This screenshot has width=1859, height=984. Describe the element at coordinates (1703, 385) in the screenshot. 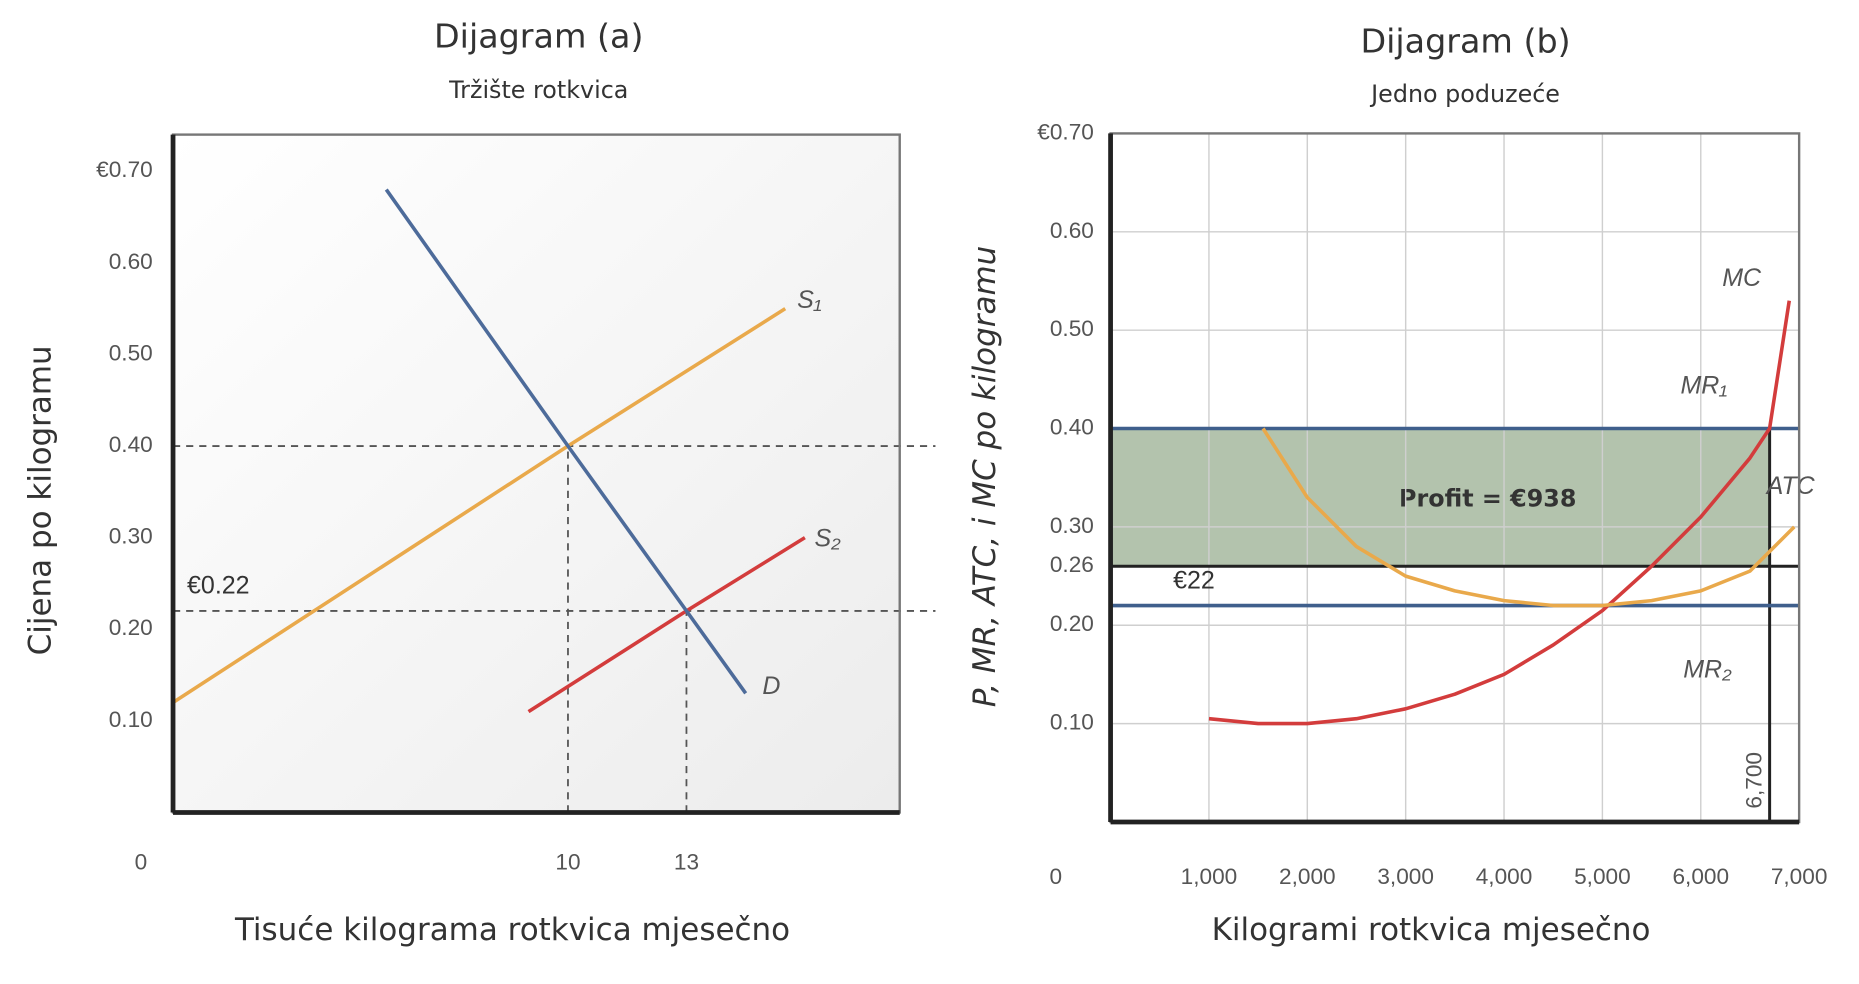

I see `series-label: MR₁` at that location.